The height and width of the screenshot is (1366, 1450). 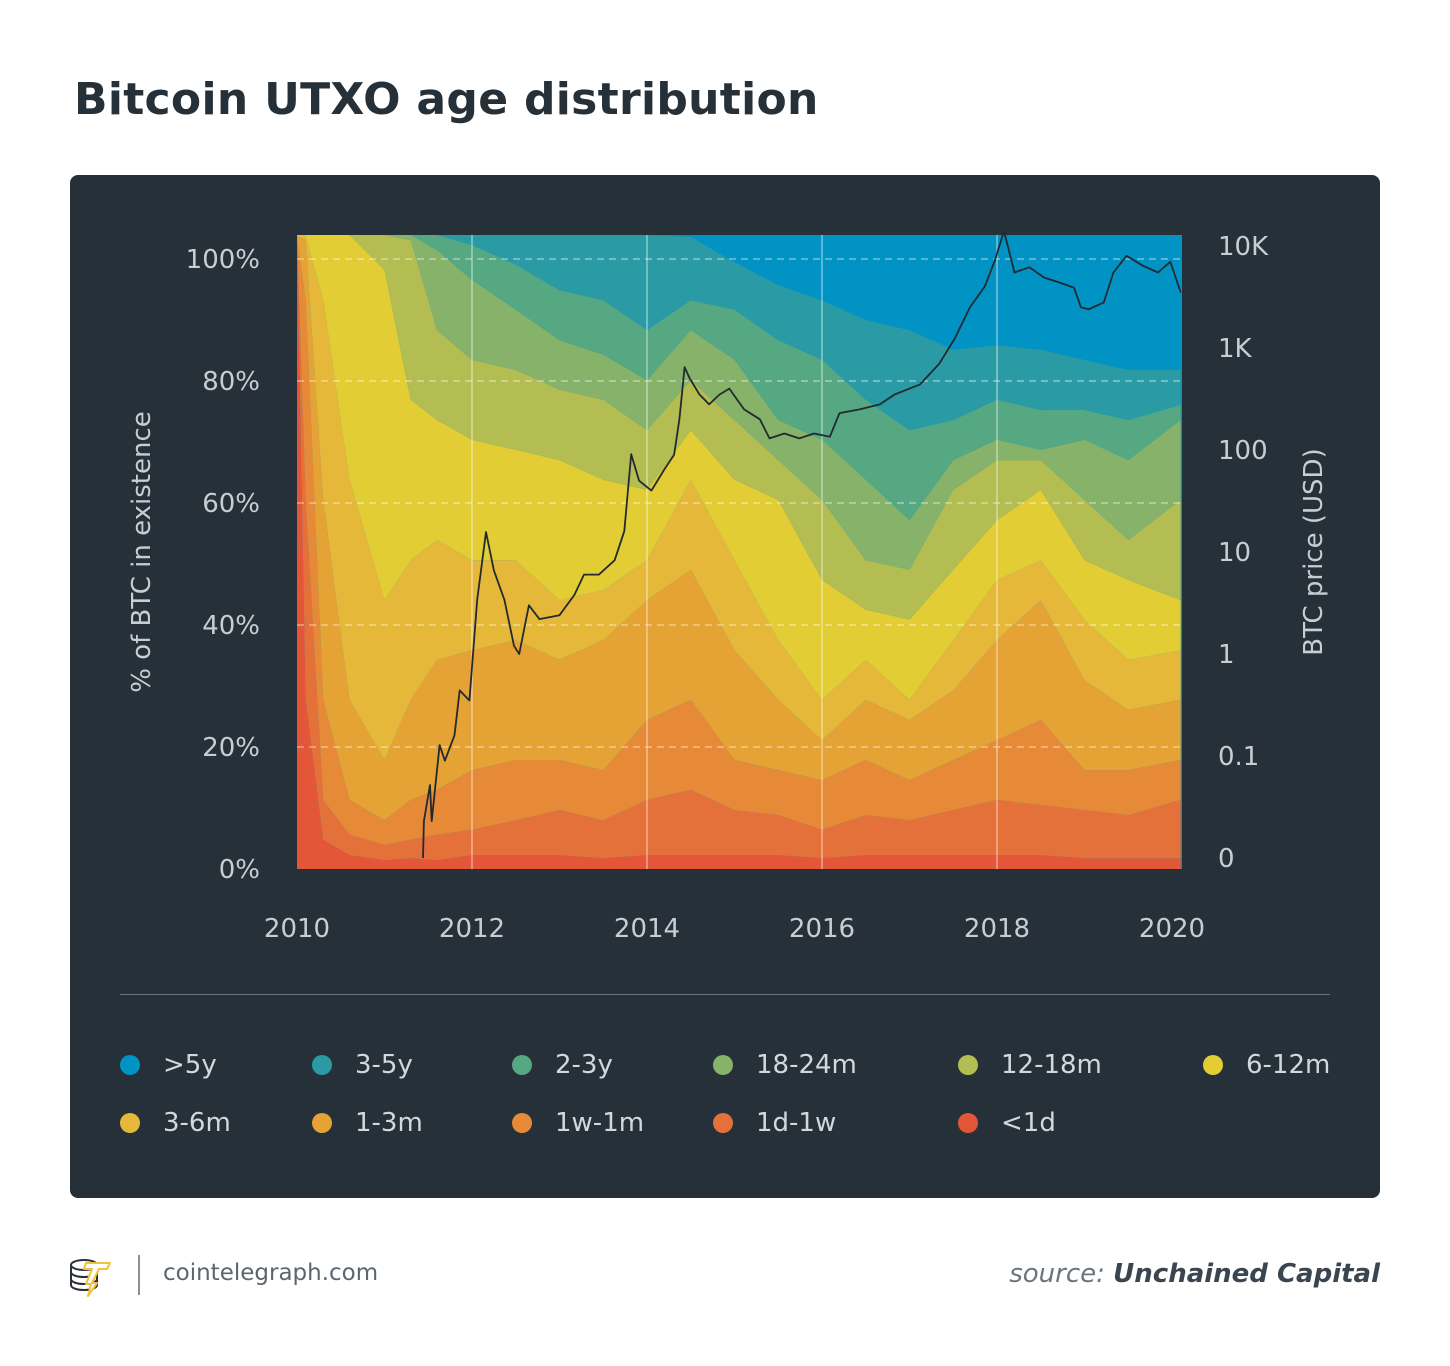 I want to click on legend-label: 18-24m, so click(x=806, y=1065).